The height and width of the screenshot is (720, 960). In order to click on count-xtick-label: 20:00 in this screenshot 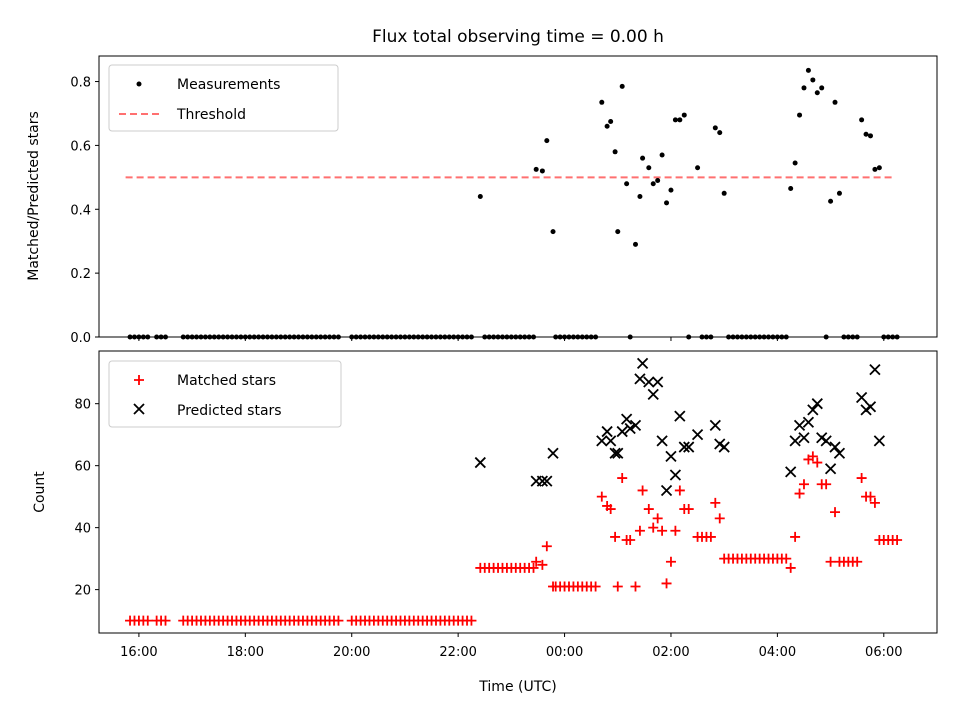, I will do `click(351, 652)`.